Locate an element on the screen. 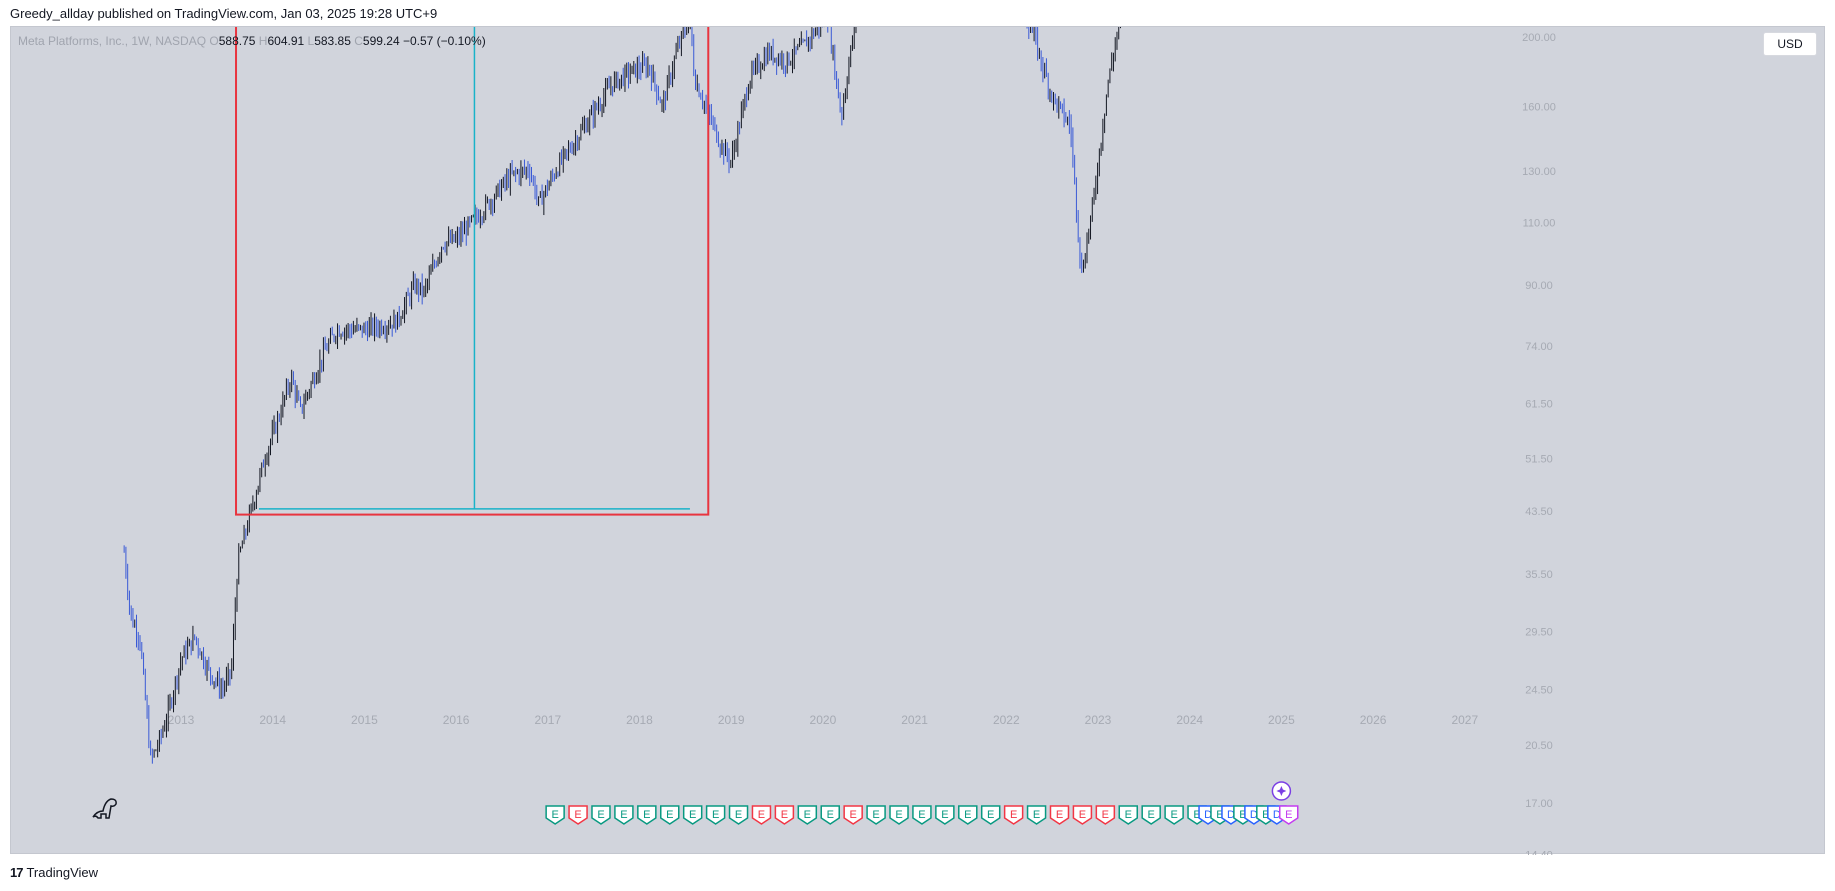 This screenshot has height=891, width=1835. y-tick-label: 200.00 is located at coordinates (1539, 38).